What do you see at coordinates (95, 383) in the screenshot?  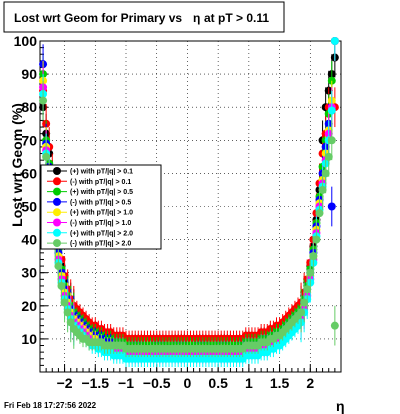 I see `x-tick-label: −1.5` at bounding box center [95, 383].